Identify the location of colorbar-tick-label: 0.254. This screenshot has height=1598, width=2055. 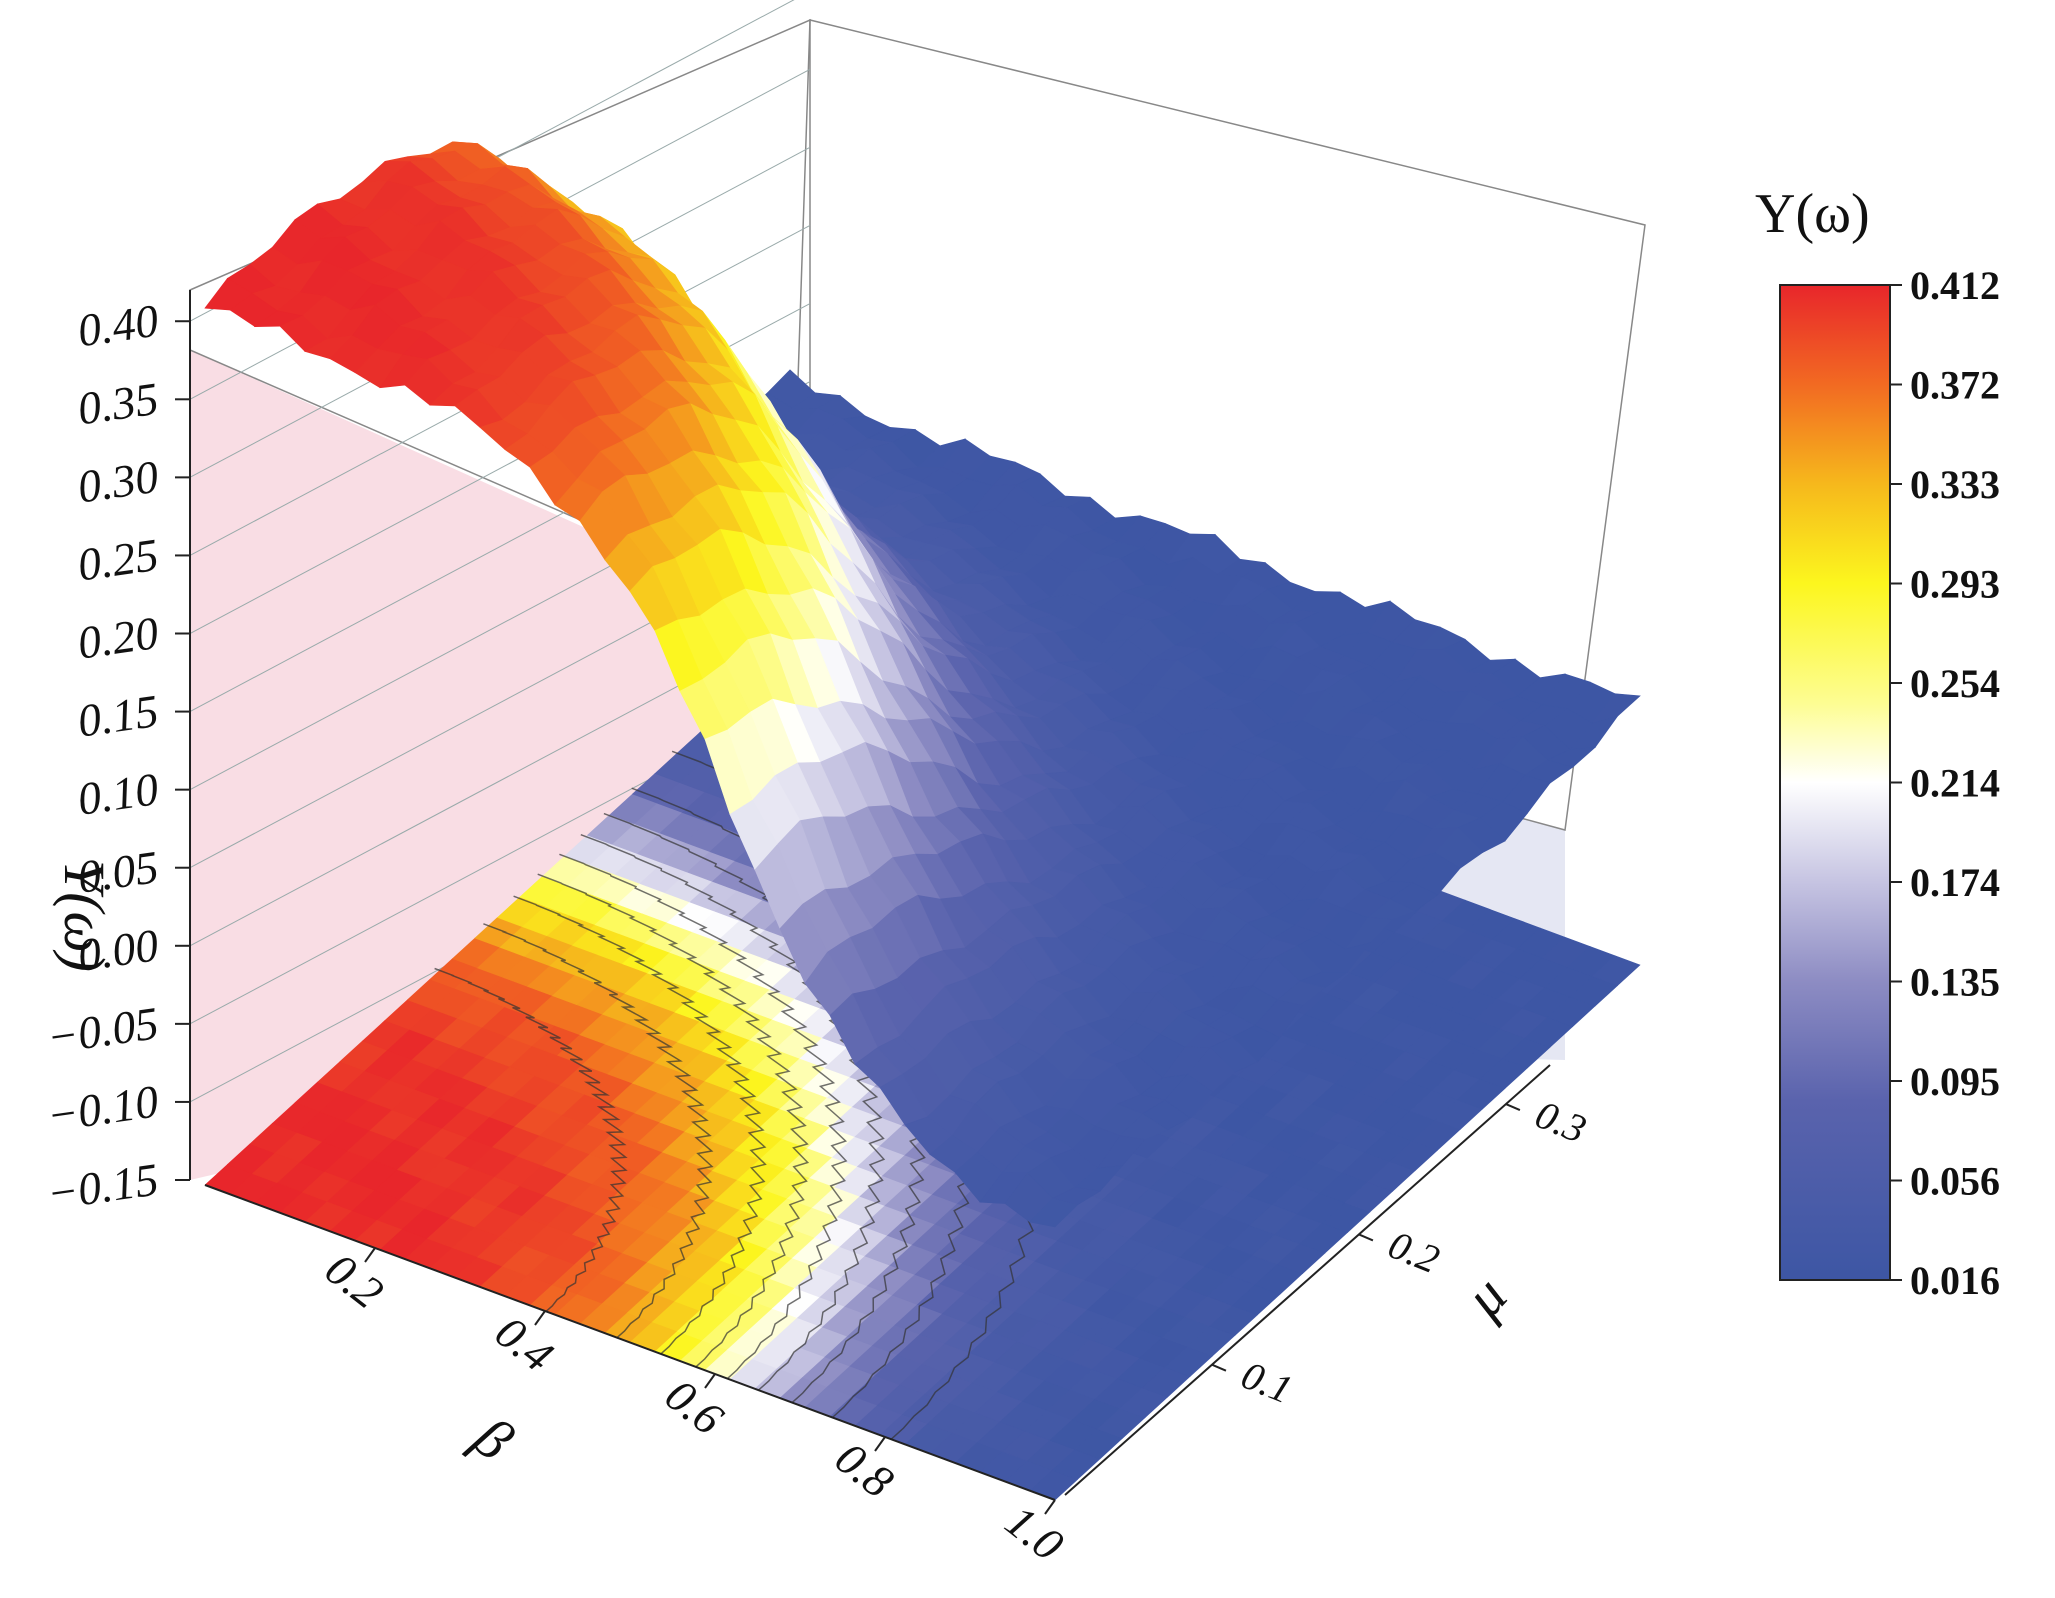
(1955, 683).